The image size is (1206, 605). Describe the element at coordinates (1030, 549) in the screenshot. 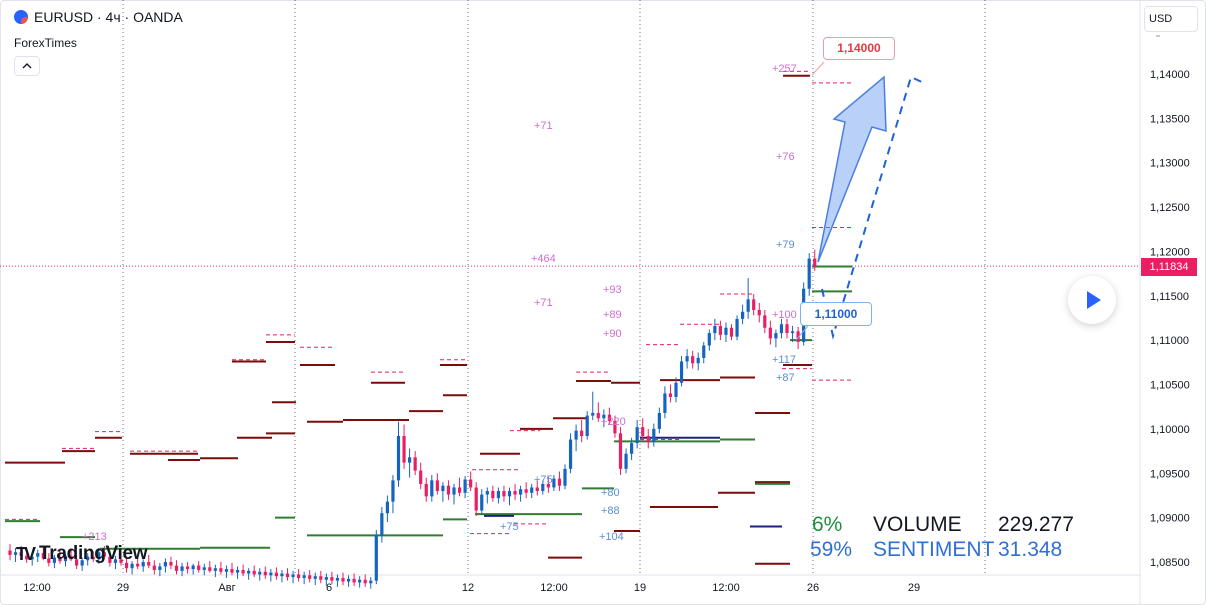

I see `sentiment-value: 31.348` at that location.